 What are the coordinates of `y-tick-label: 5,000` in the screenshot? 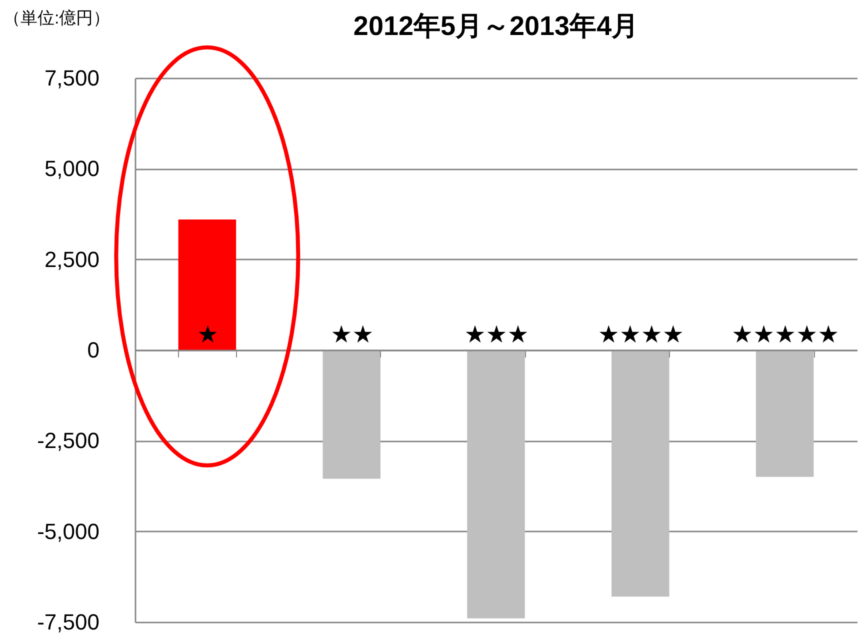 It's located at (72, 169).